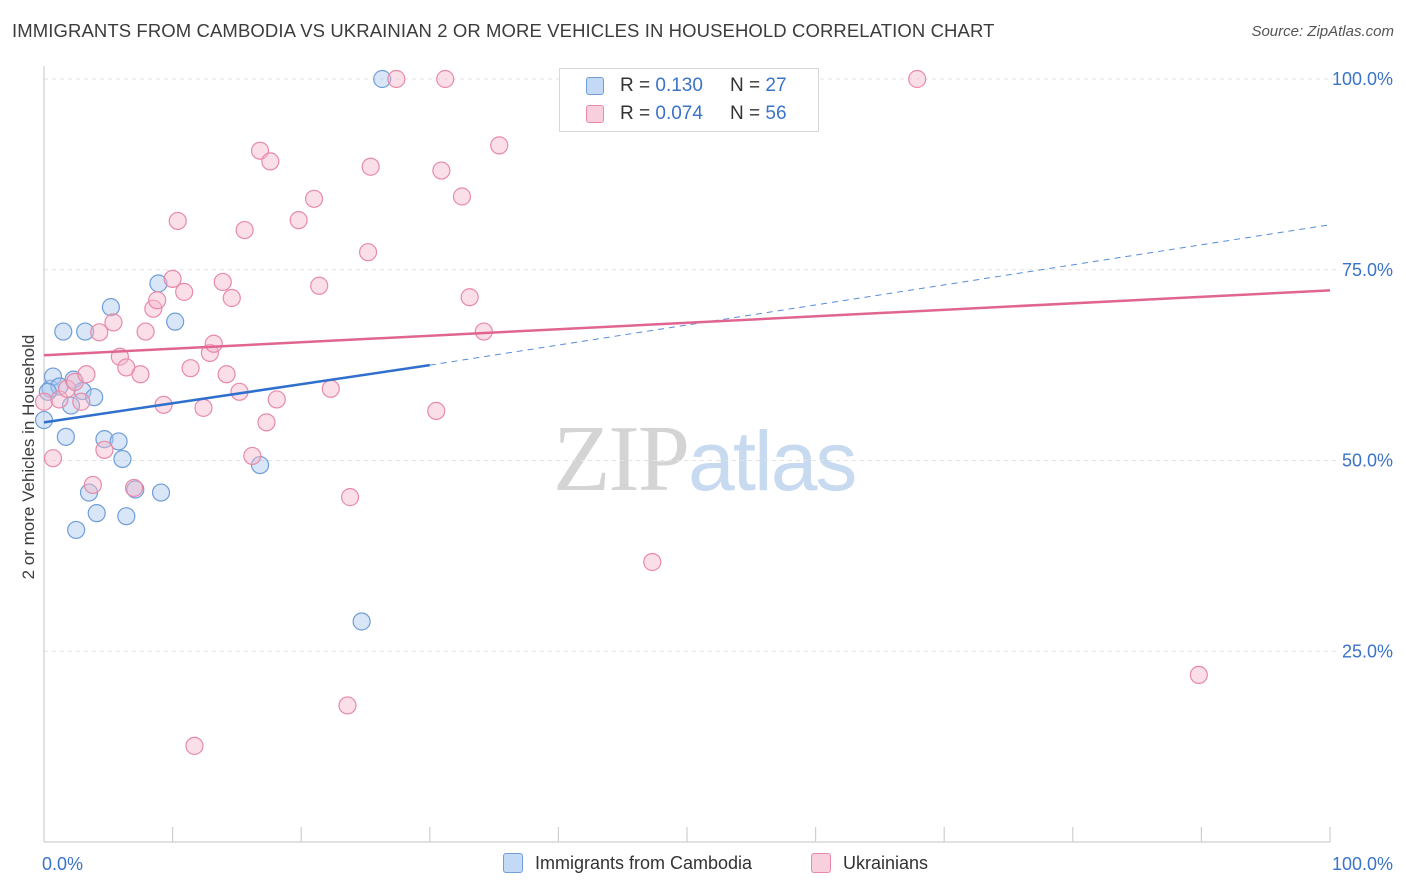 Image resolution: width=1406 pixels, height=892 pixels. I want to click on y-tick-label: 75.0%, so click(1367, 270).